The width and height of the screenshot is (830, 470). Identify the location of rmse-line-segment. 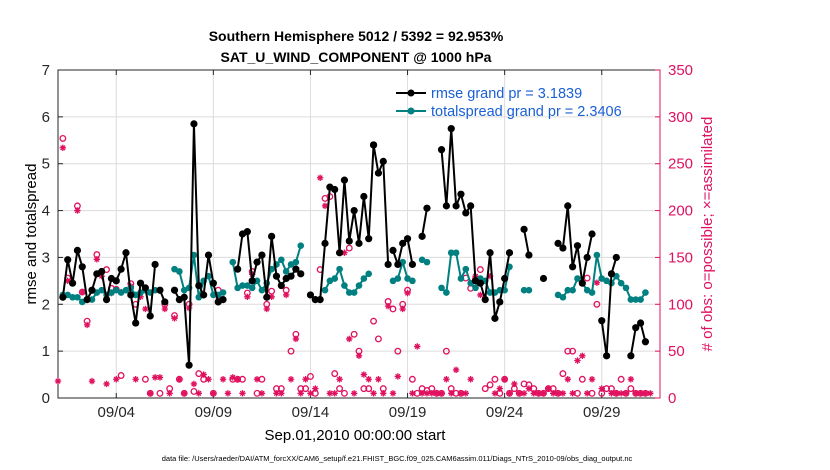
(575, 244).